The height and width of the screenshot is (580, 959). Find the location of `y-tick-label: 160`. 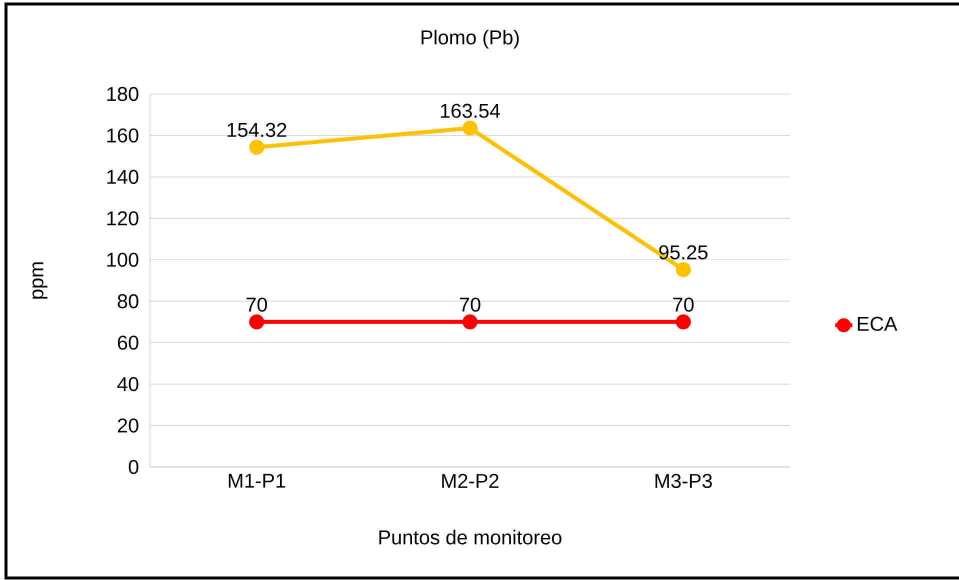

y-tick-label: 160 is located at coordinates (122, 135).